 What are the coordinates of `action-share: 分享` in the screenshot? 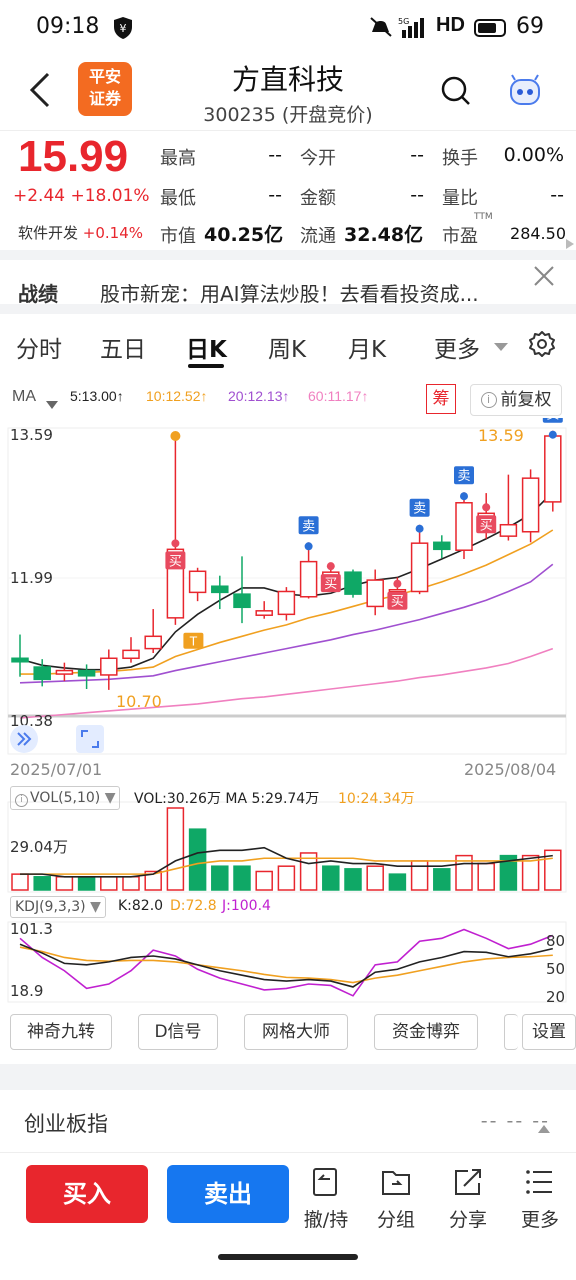 It's located at (467, 1220).